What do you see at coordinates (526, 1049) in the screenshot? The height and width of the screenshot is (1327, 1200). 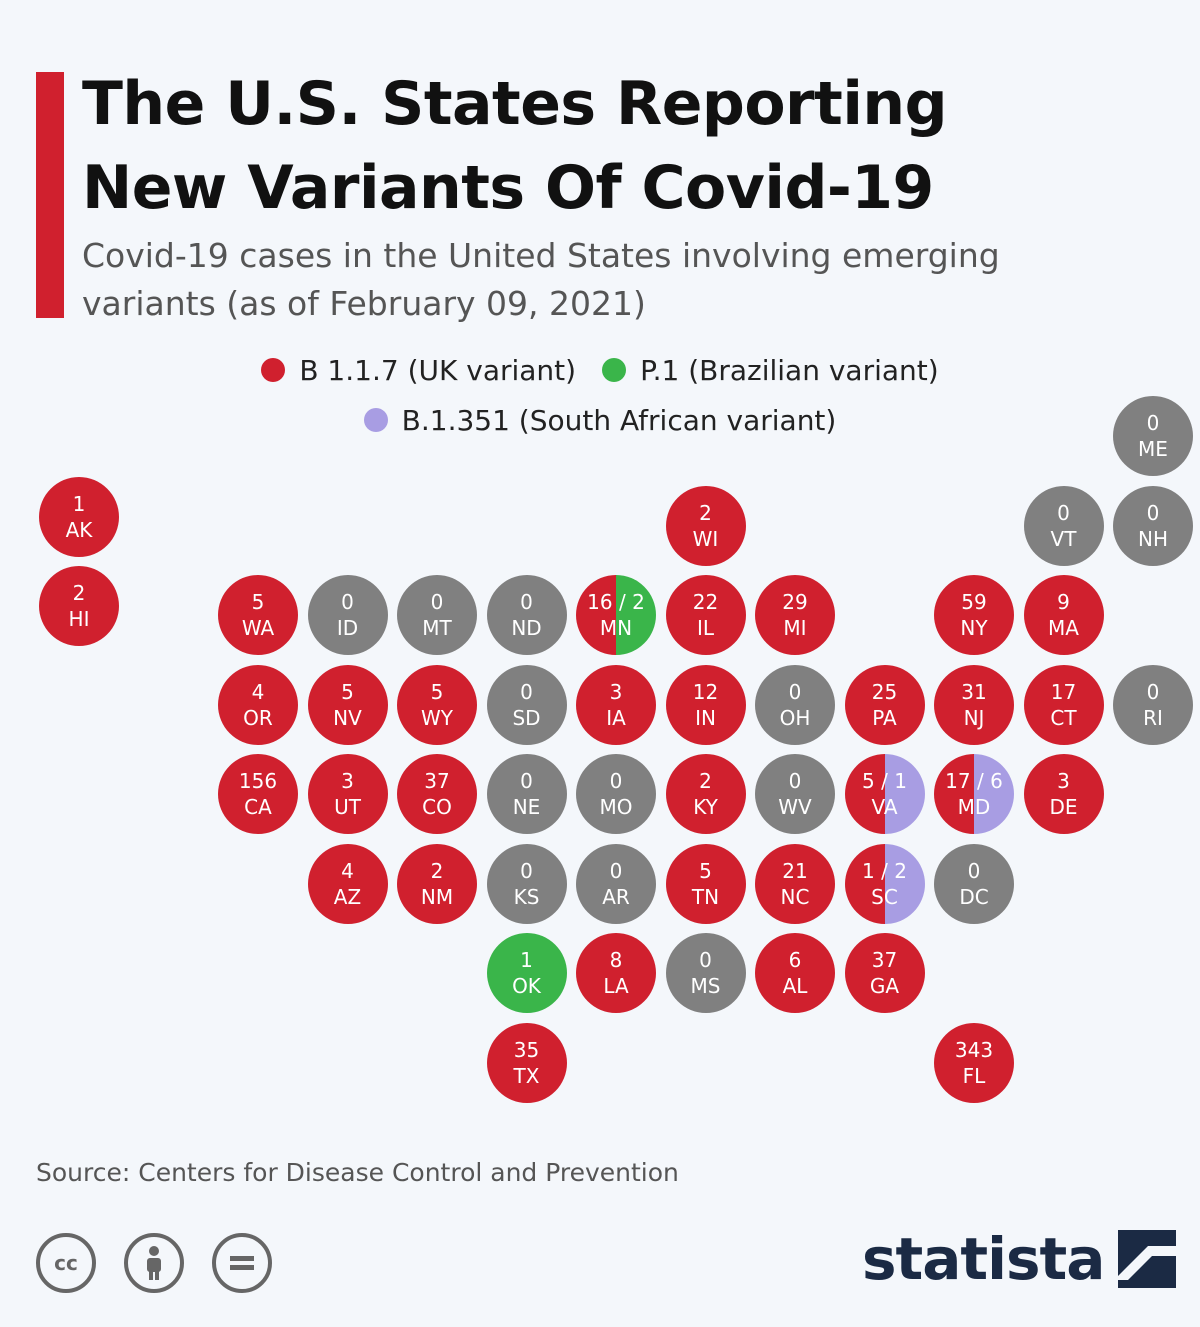 I see `state-value: 35` at bounding box center [526, 1049].